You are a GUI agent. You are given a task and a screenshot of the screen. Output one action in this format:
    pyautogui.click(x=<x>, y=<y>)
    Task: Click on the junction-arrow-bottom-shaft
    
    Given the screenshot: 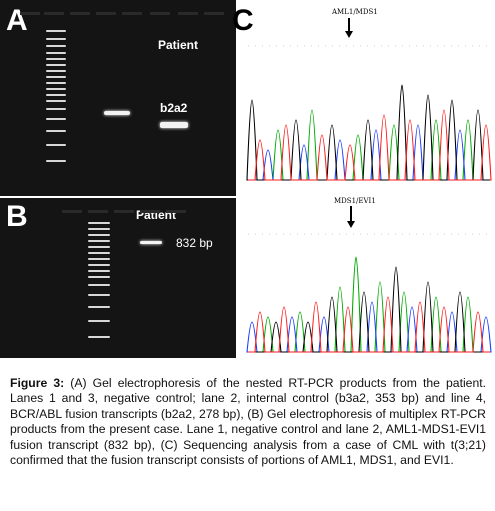 What is the action you would take?
    pyautogui.click(x=351, y=214)
    